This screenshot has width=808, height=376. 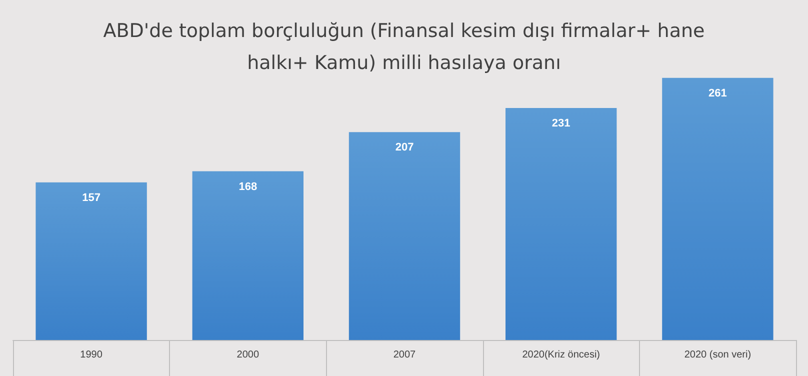 I want to click on x-tick-label: 2007, so click(x=404, y=355).